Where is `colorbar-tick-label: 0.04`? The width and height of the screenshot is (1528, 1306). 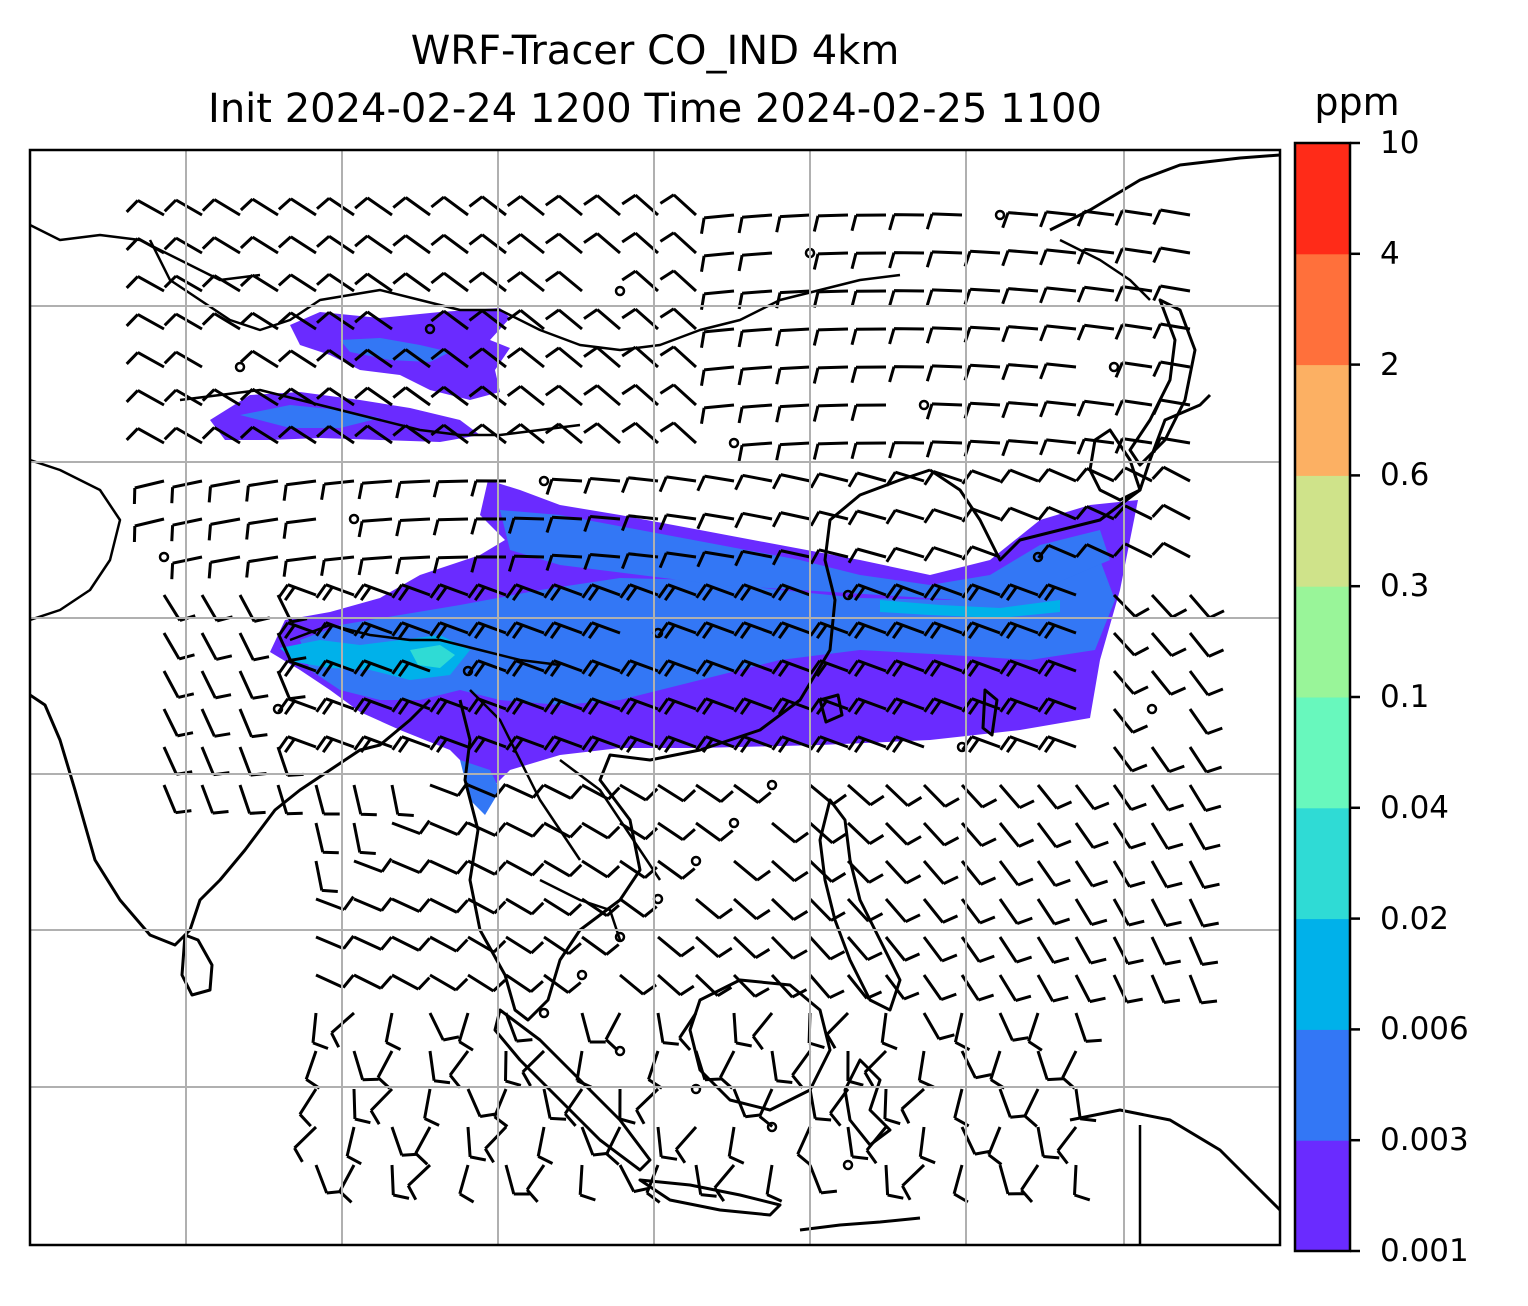
colorbar-tick-label: 0.04 is located at coordinates (1415, 807).